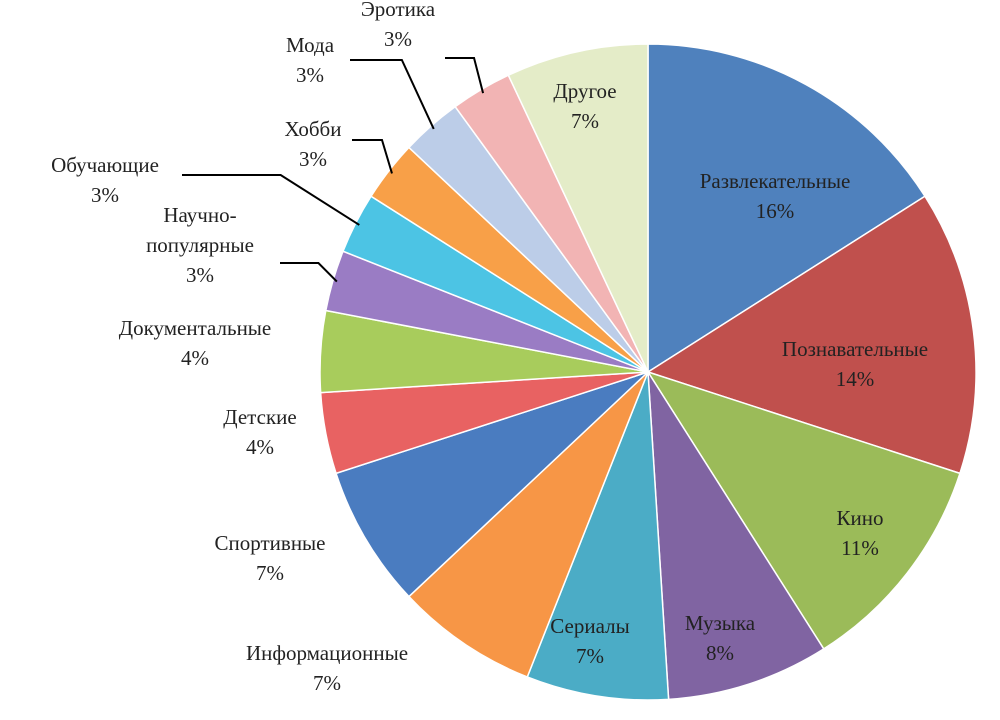 This screenshot has height=720, width=1000. Describe the element at coordinates (313, 129) in the screenshot. I see `category-label: Хобби` at that location.